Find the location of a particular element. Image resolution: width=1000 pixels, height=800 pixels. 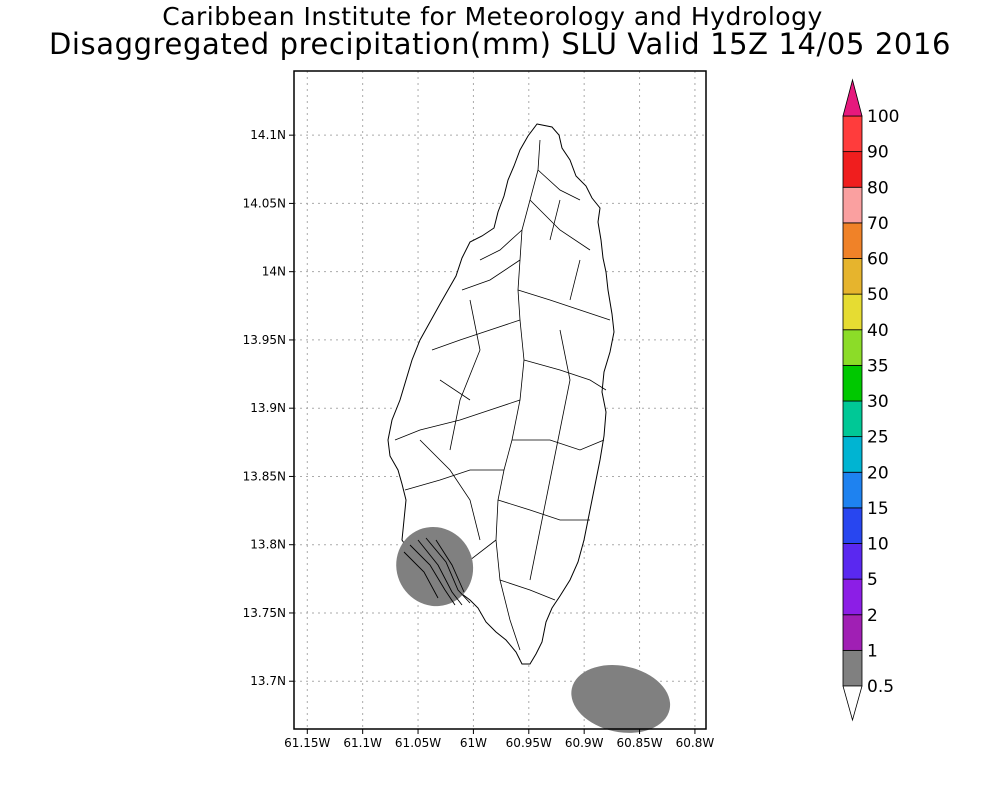

lat-tick-label: 13.7N is located at coordinates (268, 681).